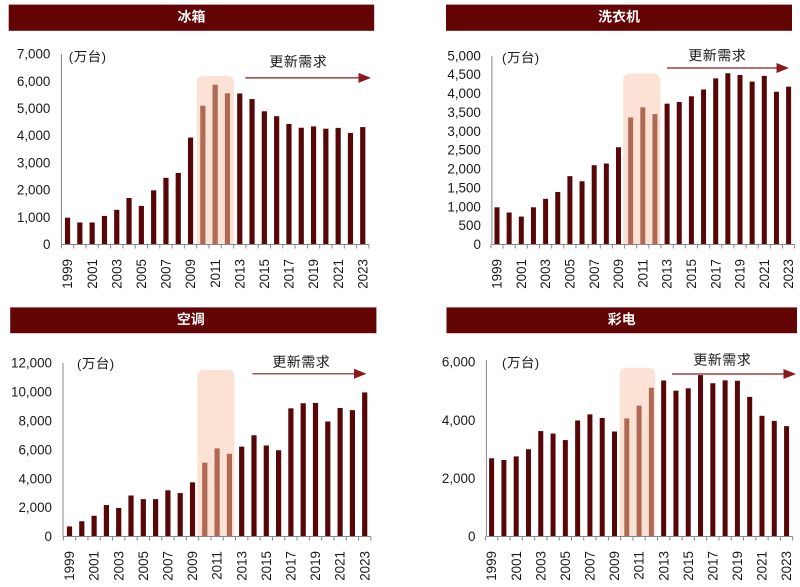  I want to click on svg-text: 4,500, so click(464, 74).